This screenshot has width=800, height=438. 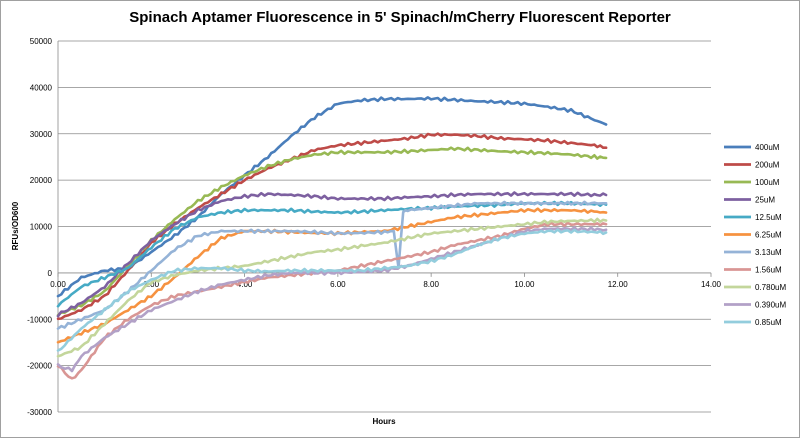 What do you see at coordinates (765, 200) in the screenshot?
I see `legend-label: 25uM` at bounding box center [765, 200].